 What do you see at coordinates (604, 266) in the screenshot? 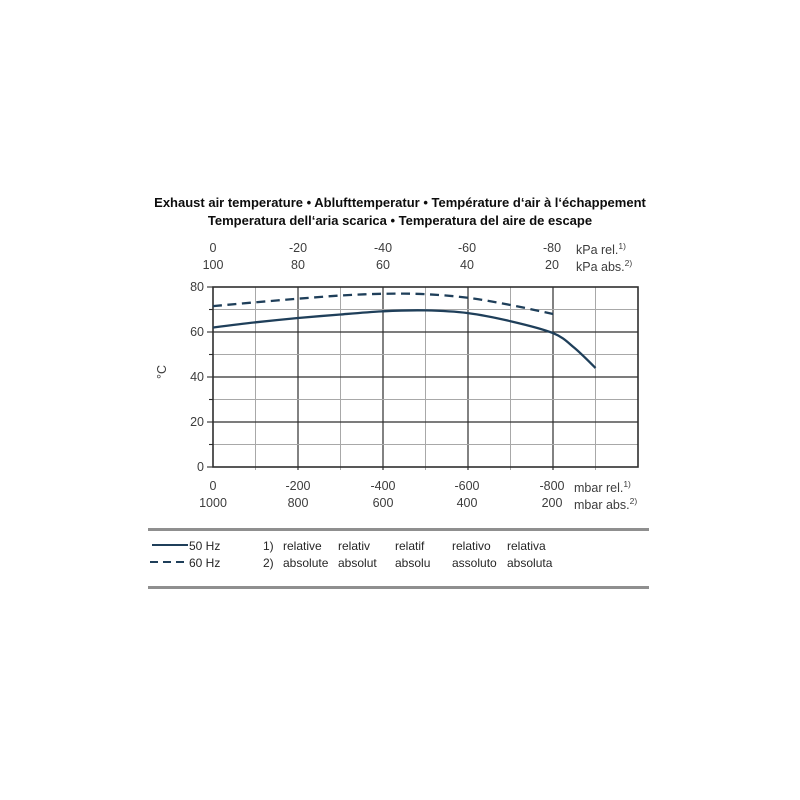
I see `top-abs-unit: kPa abs.2)` at bounding box center [604, 266].